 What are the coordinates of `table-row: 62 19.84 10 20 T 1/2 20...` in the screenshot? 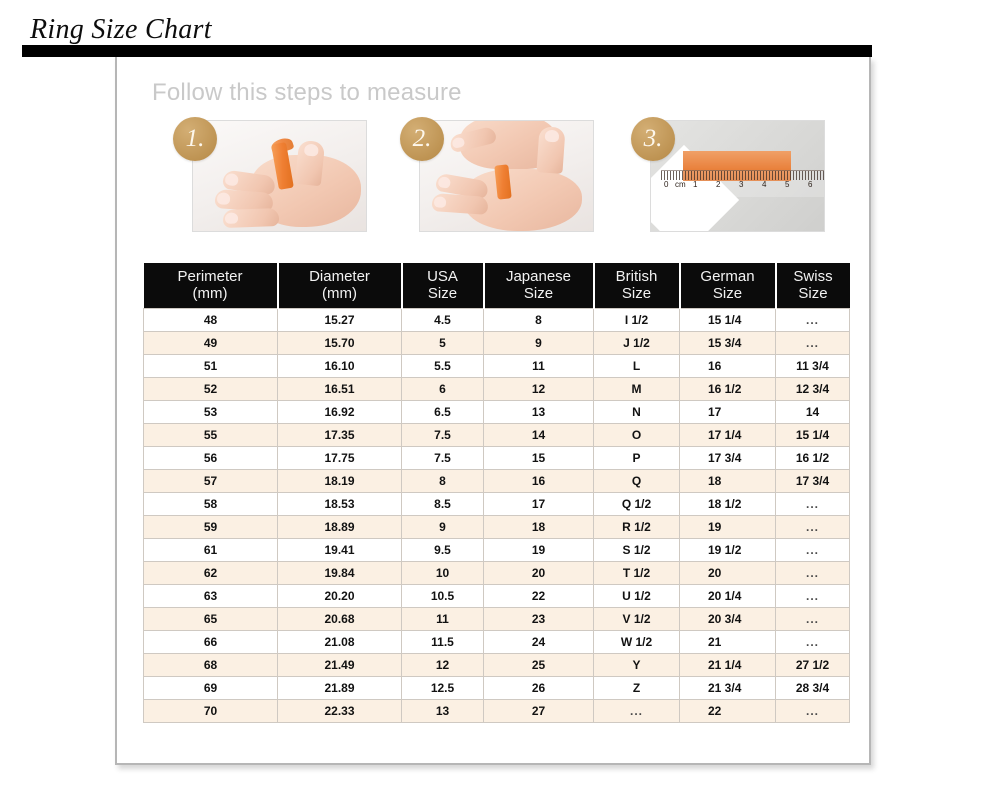 It's located at (496, 573).